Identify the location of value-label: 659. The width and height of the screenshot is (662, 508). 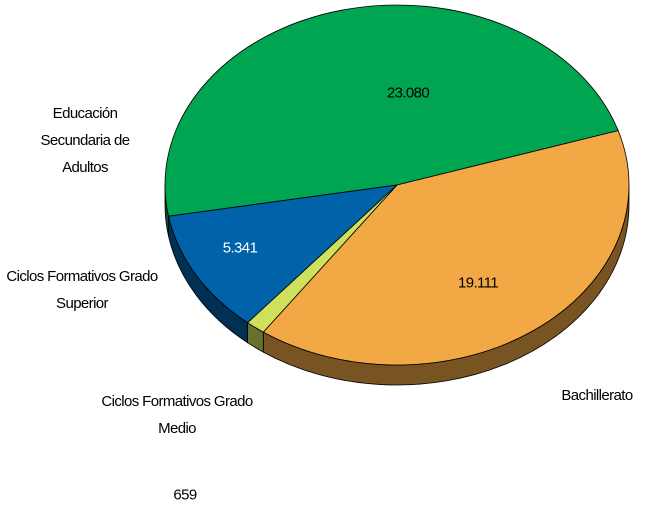
(185, 495).